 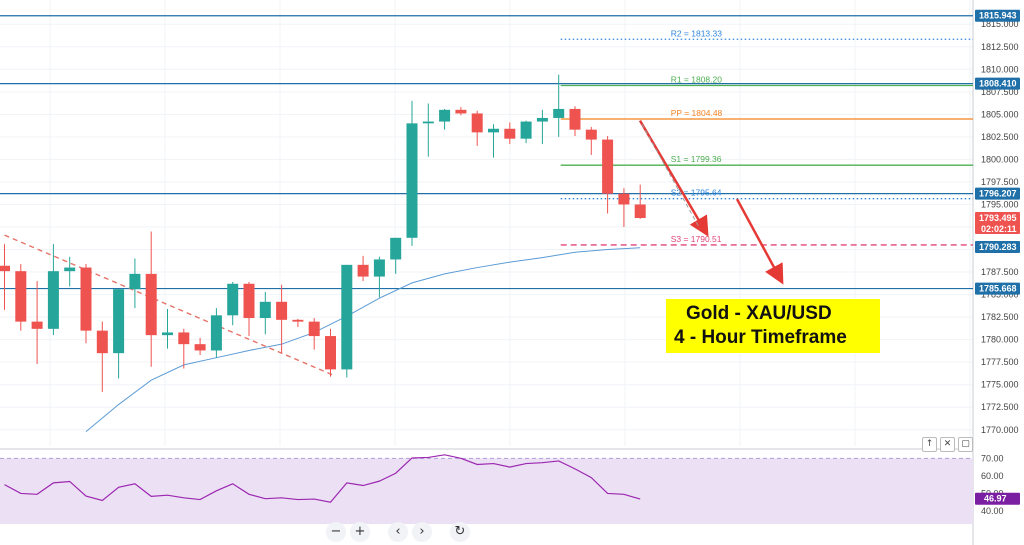 I want to click on tag-current-bg, so click(x=997, y=223).